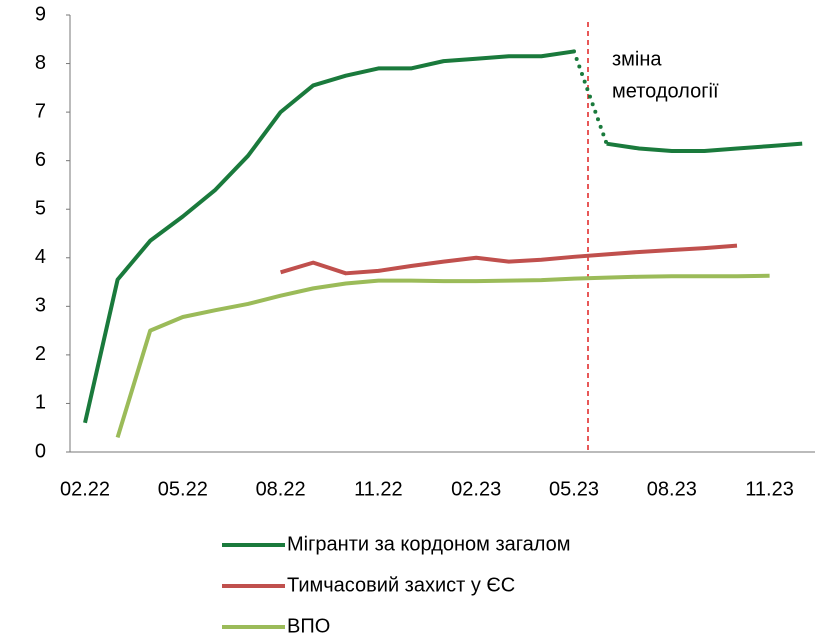 The height and width of the screenshot is (641, 825). Describe the element at coordinates (476, 489) in the screenshot. I see `x-tick-label: 02.23` at that location.